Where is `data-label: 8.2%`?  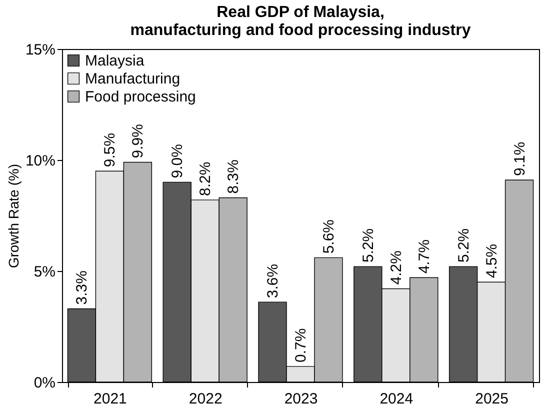
data-label: 8.2% is located at coordinates (205, 179).